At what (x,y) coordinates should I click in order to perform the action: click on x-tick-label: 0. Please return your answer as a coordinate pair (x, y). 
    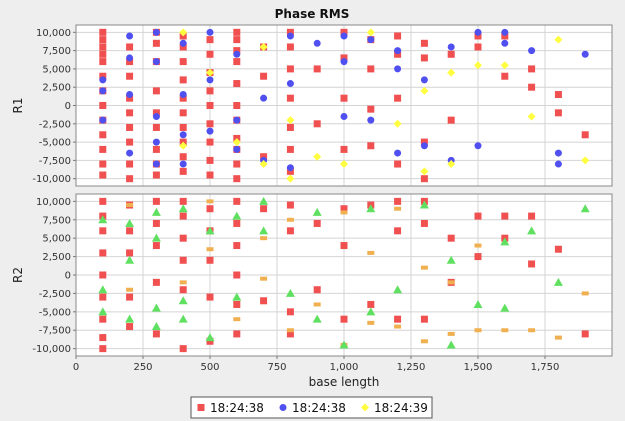
    Looking at the image, I should click on (76, 367).